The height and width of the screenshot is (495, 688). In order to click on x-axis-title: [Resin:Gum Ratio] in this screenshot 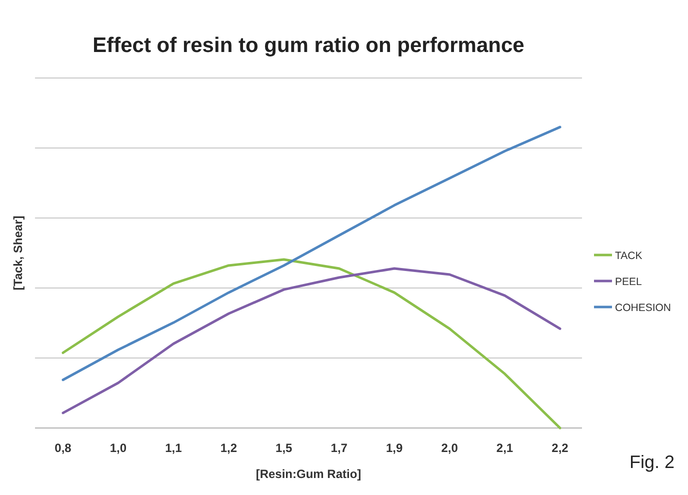, I will do `click(309, 474)`.